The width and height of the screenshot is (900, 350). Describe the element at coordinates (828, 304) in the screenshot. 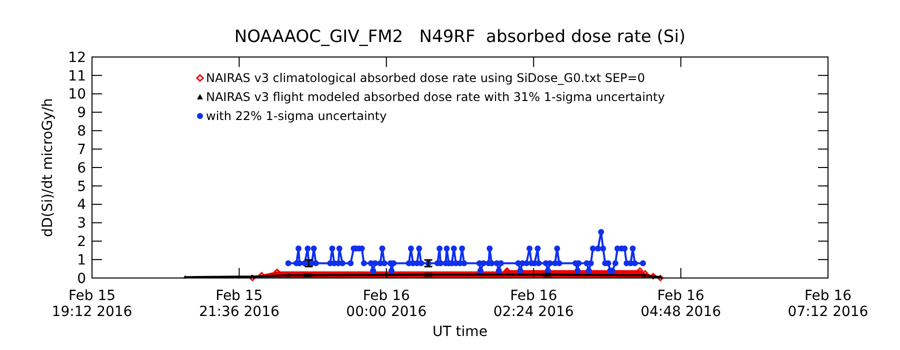

I see `x-tick-label: Feb 16 07:12 2016` at that location.